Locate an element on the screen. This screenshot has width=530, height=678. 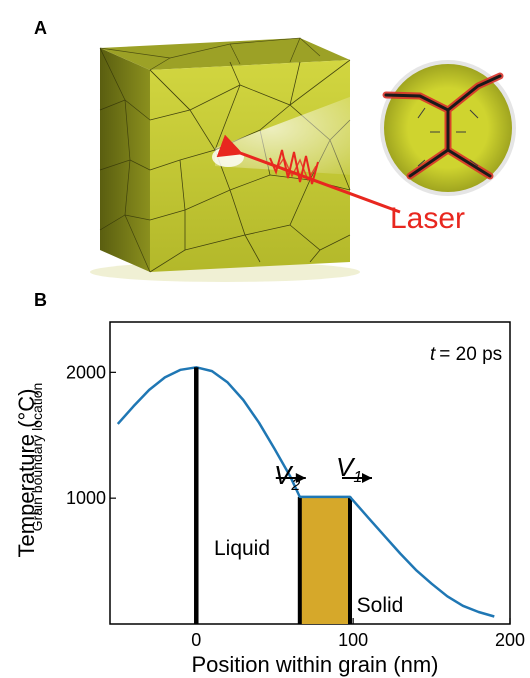
melt-zone is located at coordinates (324, 560).